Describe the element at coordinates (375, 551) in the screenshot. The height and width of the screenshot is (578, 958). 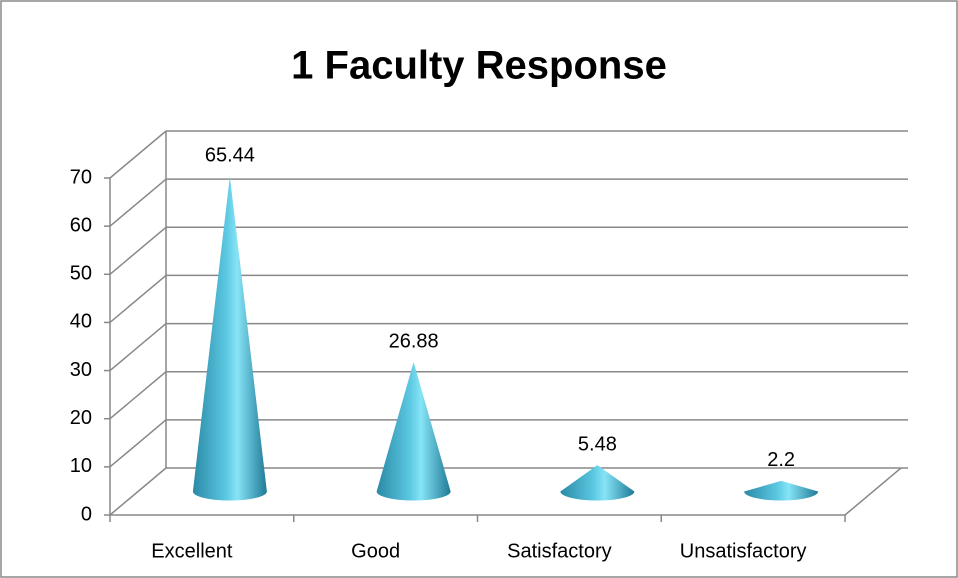
I see `x-tick-label: Good` at that location.